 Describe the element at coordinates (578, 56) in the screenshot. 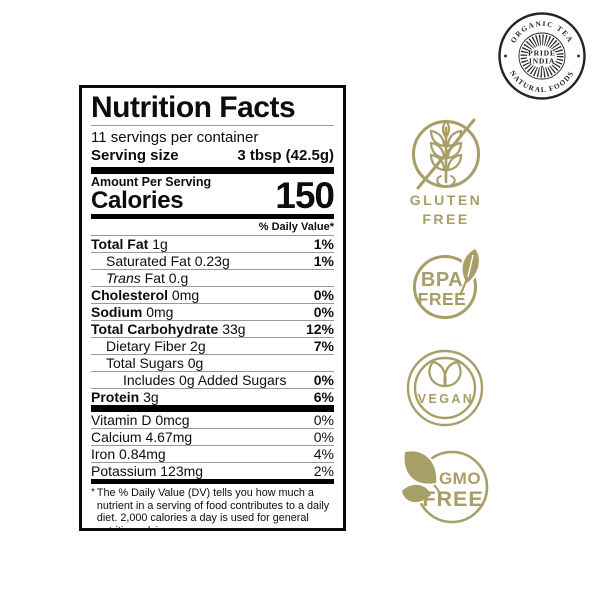

I see `logo-dot-right` at that location.